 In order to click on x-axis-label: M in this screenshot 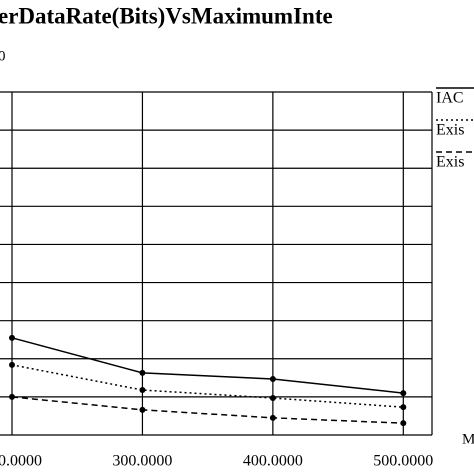, I will do `click(468, 439)`.